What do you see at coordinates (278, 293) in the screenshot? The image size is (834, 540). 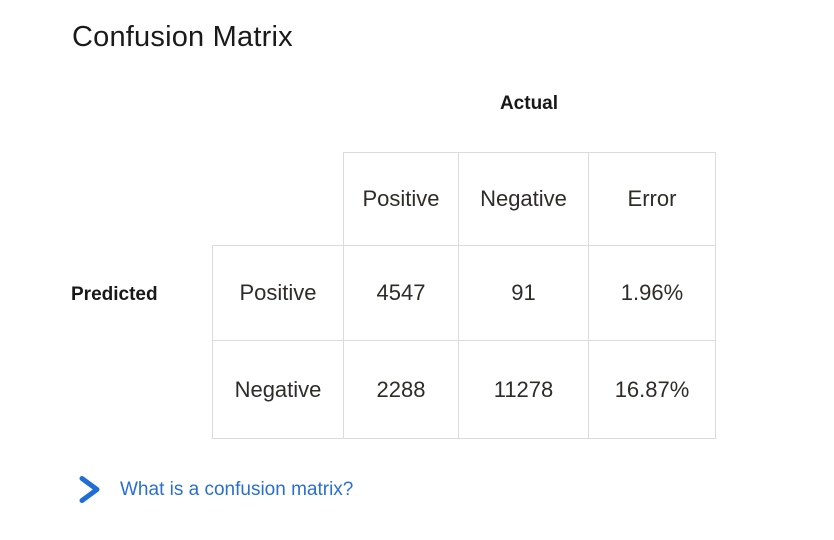 I see `row-label-positive: Positive` at bounding box center [278, 293].